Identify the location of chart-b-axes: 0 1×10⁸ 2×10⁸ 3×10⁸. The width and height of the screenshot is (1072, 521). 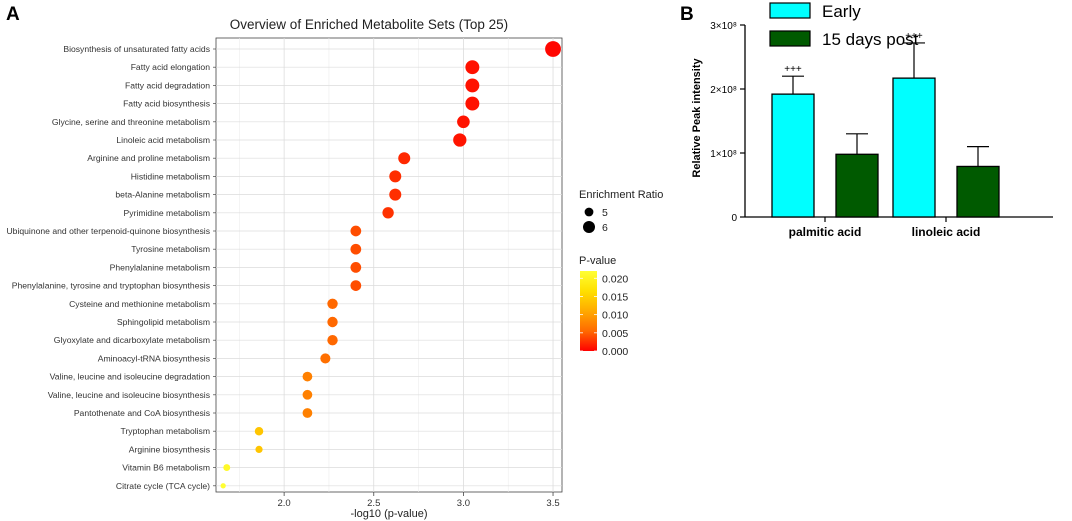
(881, 122).